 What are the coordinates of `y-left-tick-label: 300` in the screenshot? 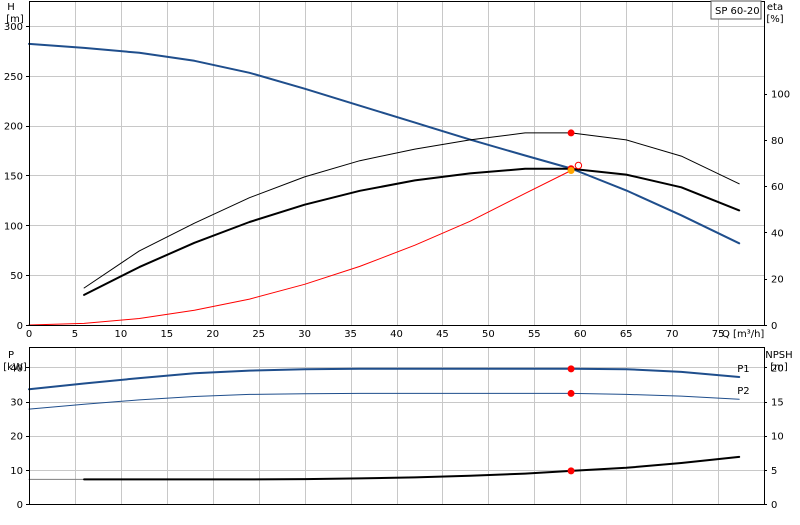 It's located at (13, 27).